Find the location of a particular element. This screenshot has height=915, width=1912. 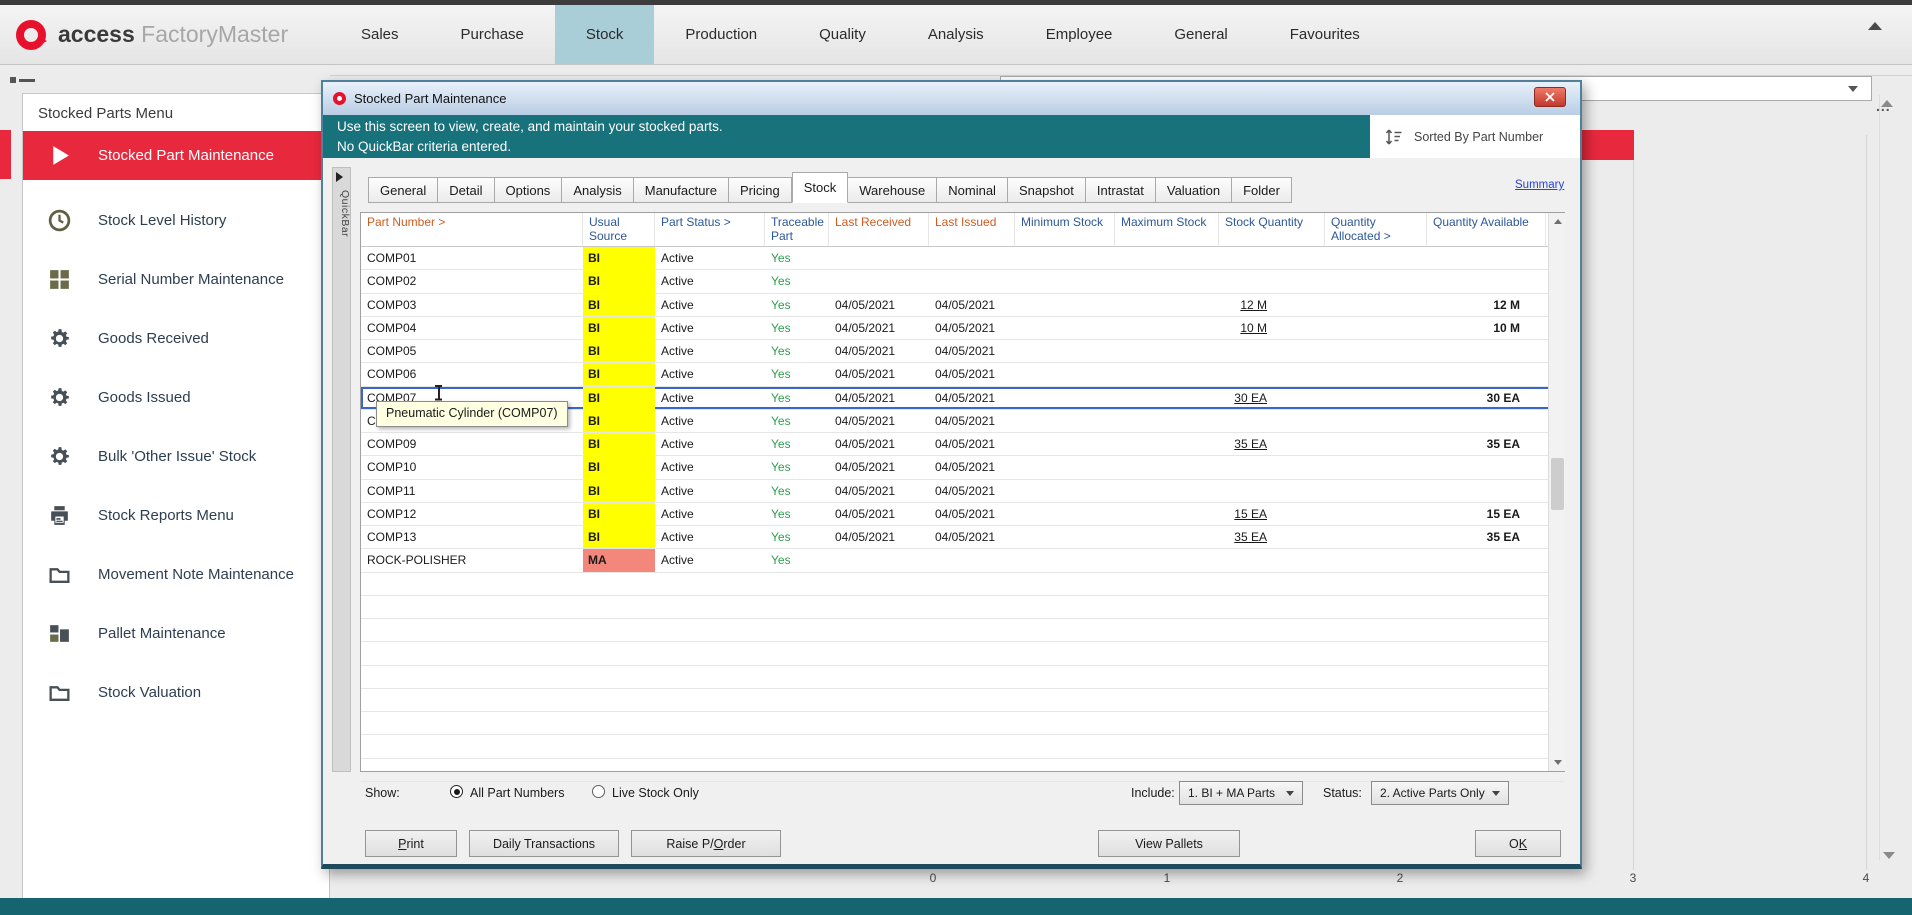

stock-quantity-link: 12 M is located at coordinates (1253, 304).